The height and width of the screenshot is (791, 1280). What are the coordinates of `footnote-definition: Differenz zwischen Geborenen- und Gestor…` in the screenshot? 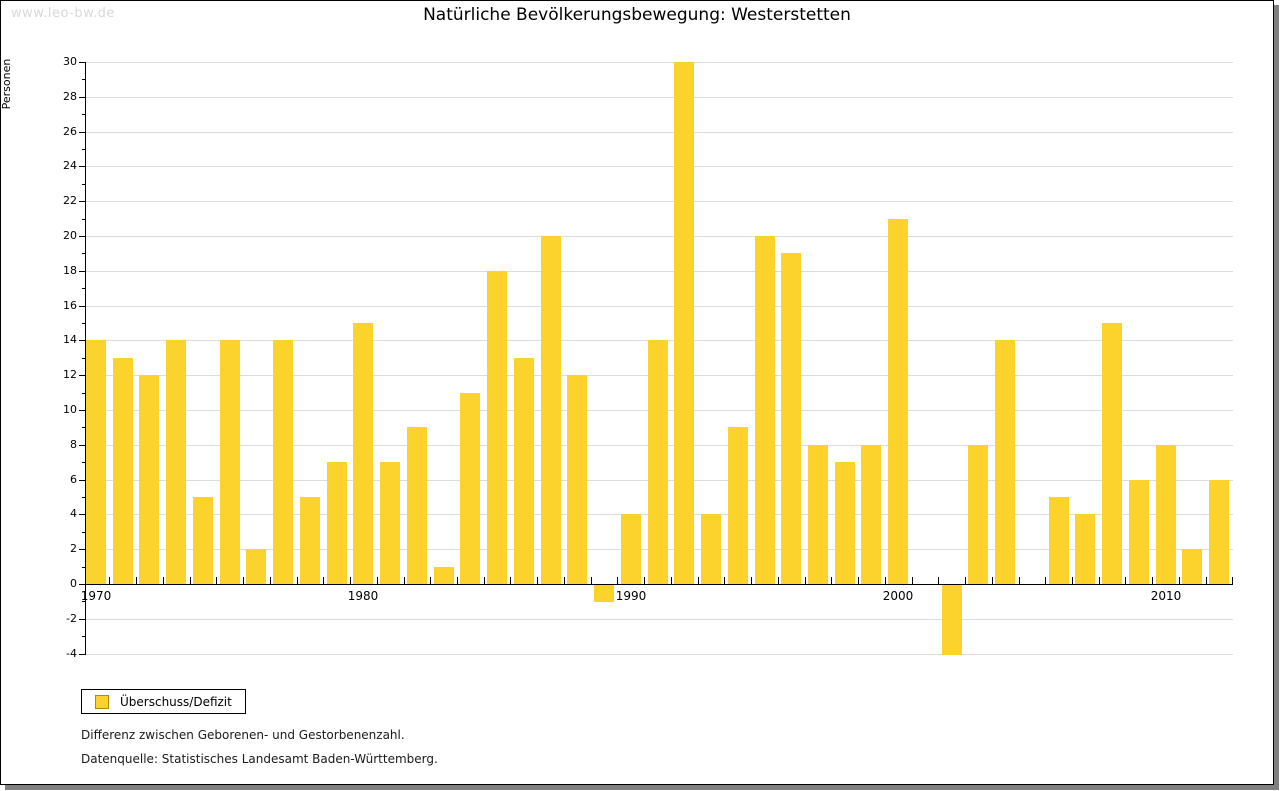 It's located at (243, 735).